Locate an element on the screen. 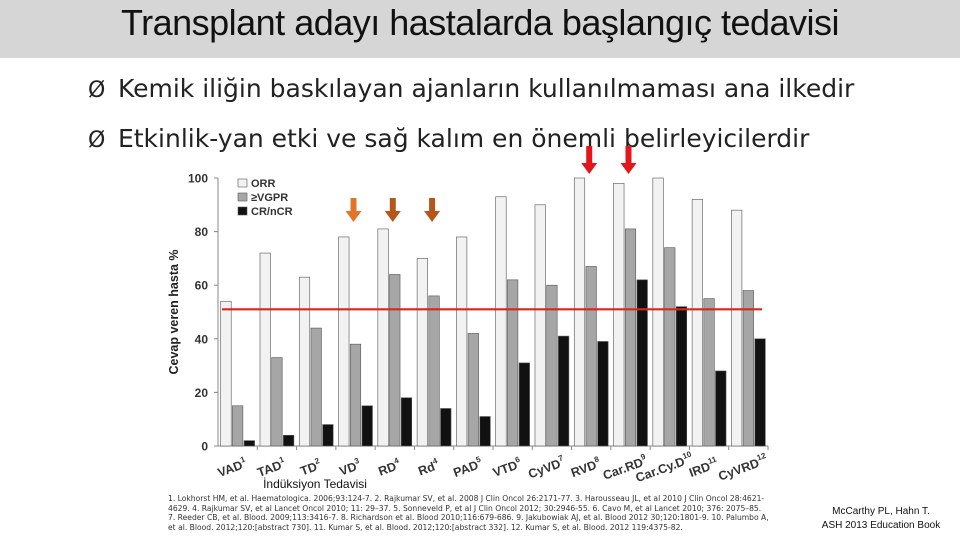  y-tick-label: 20 is located at coordinates (202, 393).